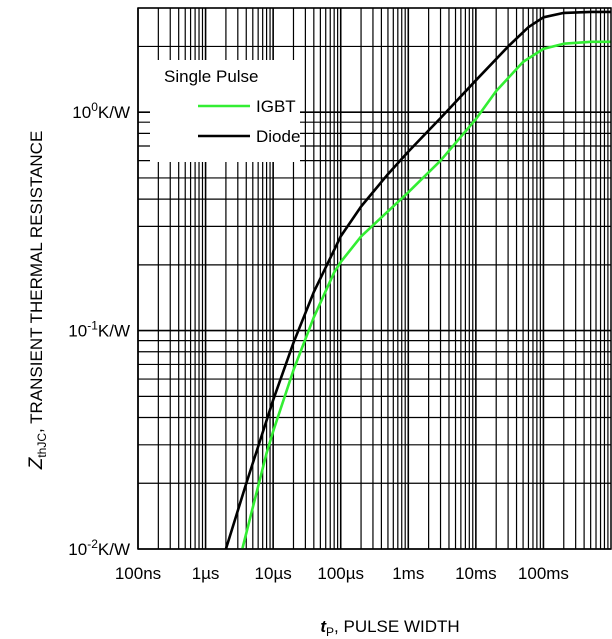 This screenshot has height=639, width=612. Describe the element at coordinates (99, 548) in the screenshot. I see `y-tick-label: 10-2K/W` at that location.